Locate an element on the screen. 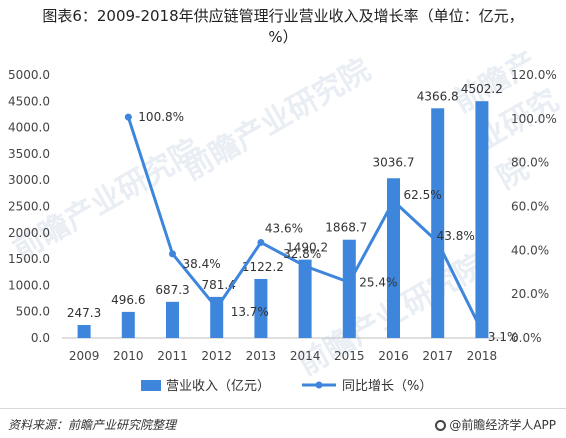  bar-data-label: 1490.2 is located at coordinates (307, 248).